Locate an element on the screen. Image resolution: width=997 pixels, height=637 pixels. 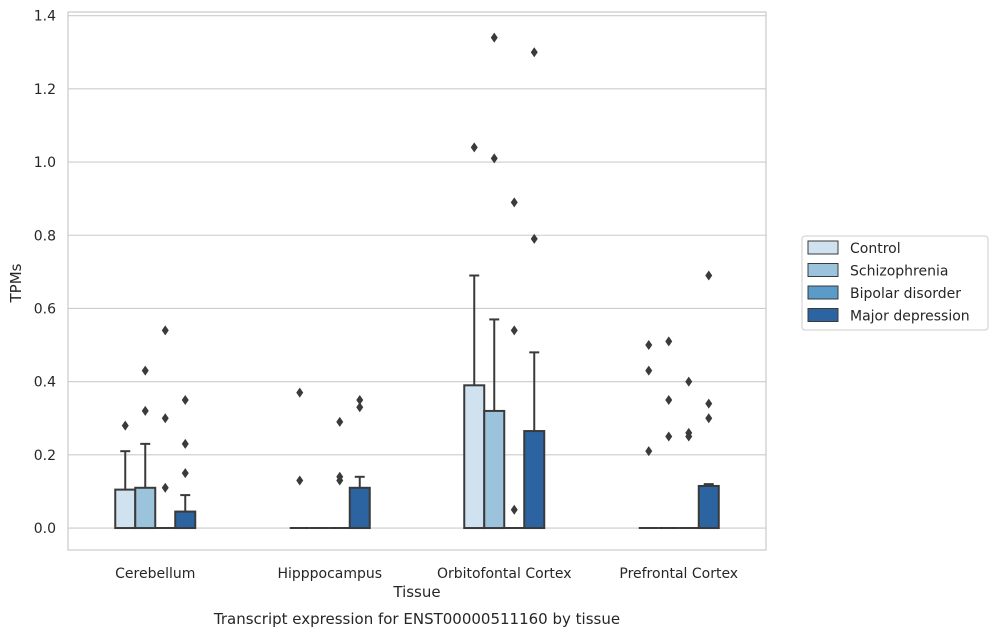
x-axis-label: Tissue is located at coordinates (416, 592).